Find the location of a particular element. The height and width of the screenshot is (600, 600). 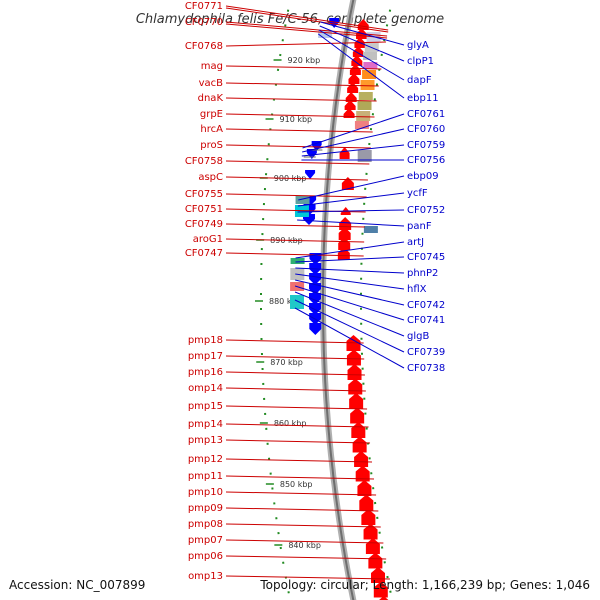

gene-label-panf: panF is located at coordinates (419, 226).